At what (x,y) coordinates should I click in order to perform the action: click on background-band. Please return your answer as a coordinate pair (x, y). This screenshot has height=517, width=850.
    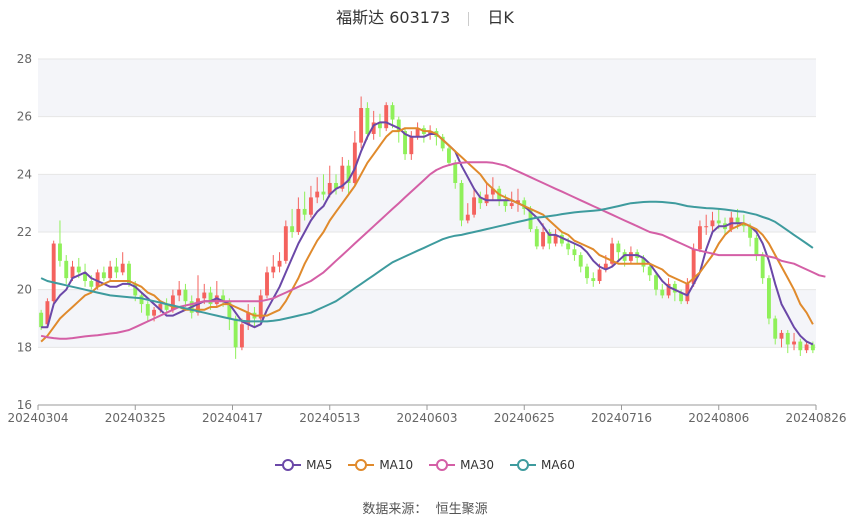
    Looking at the image, I should click on (427, 88).